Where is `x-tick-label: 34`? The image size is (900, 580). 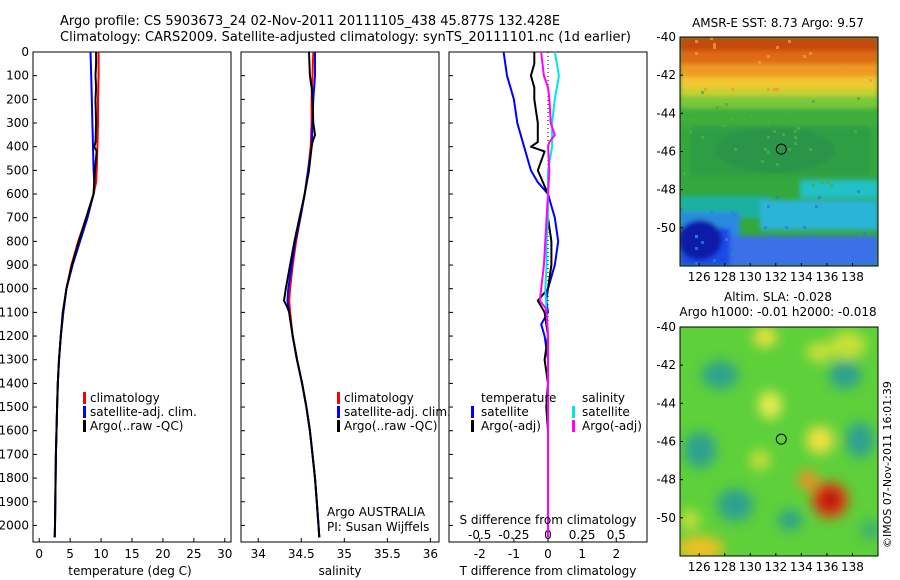 x-tick-label: 34 is located at coordinates (258, 554).